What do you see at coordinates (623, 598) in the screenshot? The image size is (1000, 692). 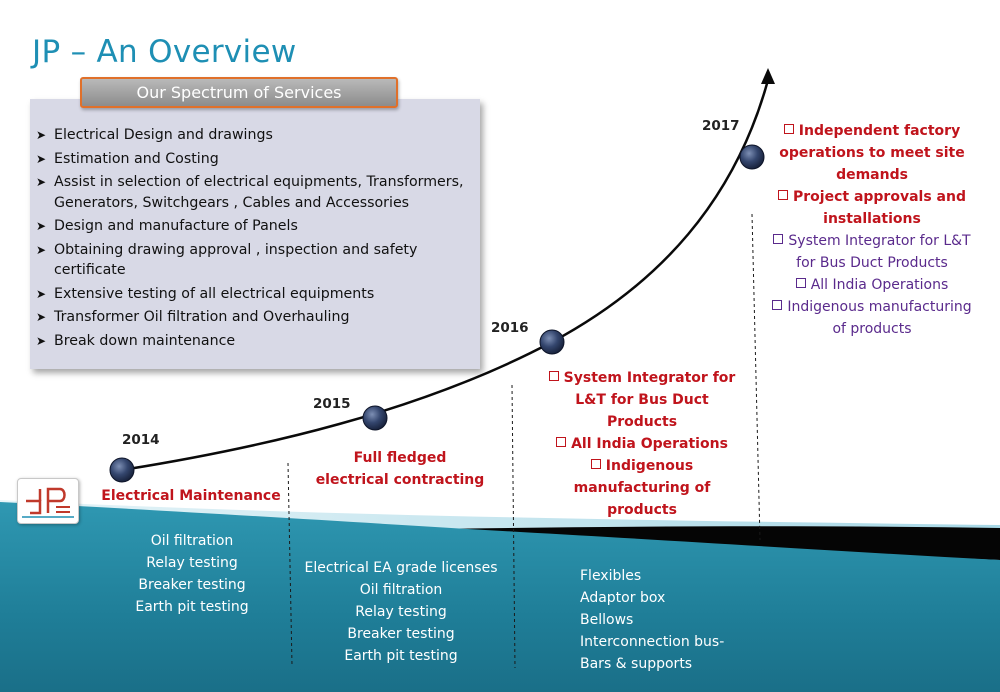 I see `activity-item: Adaptor box` at bounding box center [623, 598].